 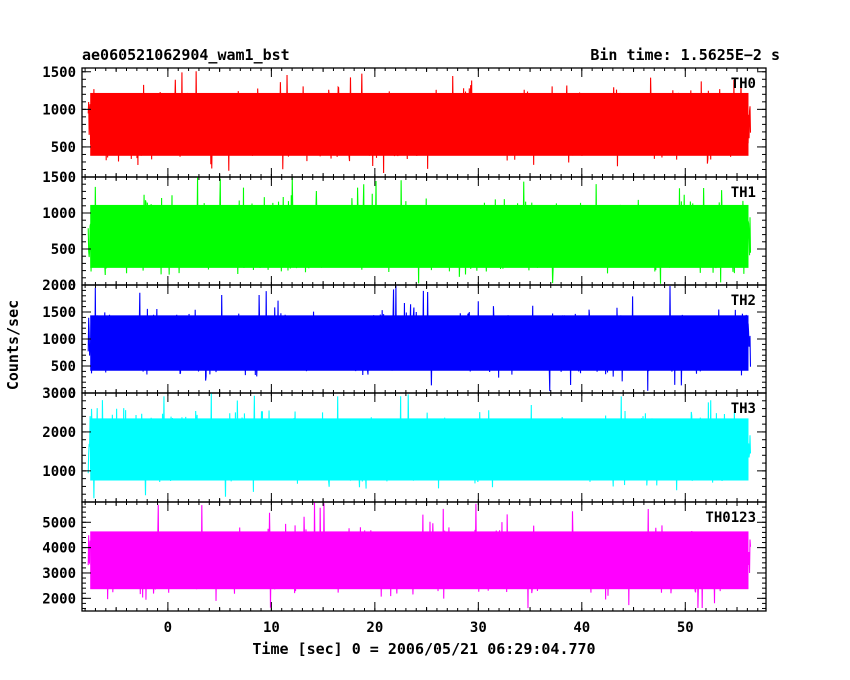 I want to click on x-tick-label: 10, so click(x=271, y=628).